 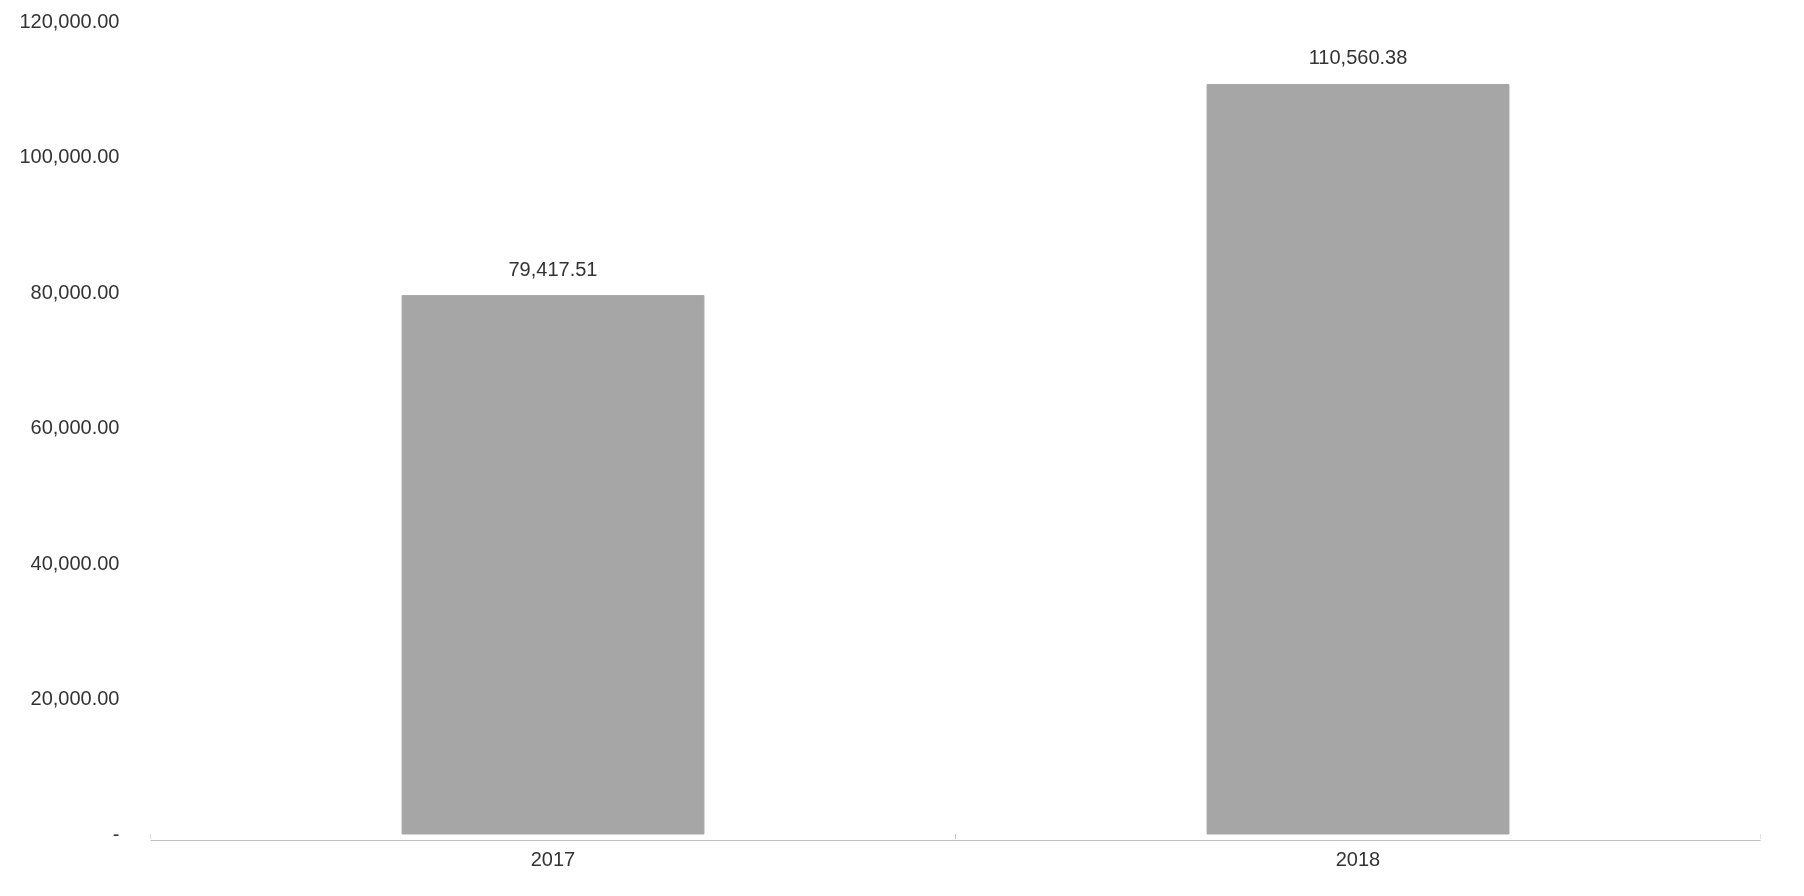 What do you see at coordinates (553, 268) in the screenshot?
I see `data-label: 79,417.51` at bounding box center [553, 268].